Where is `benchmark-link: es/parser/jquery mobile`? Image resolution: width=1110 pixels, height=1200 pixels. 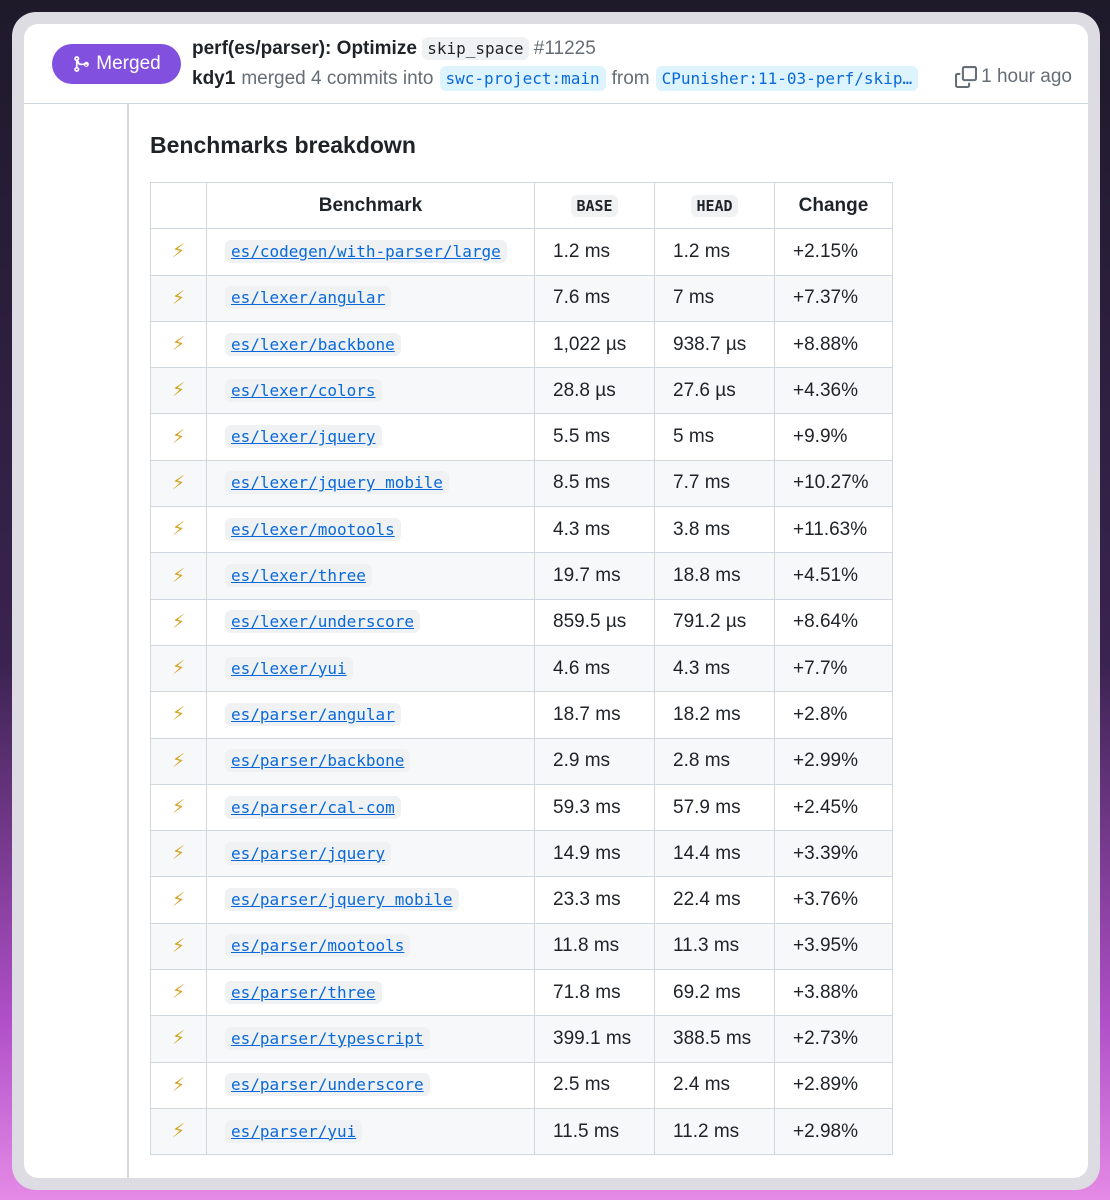 benchmark-link: es/parser/jquery mobile is located at coordinates (342, 900).